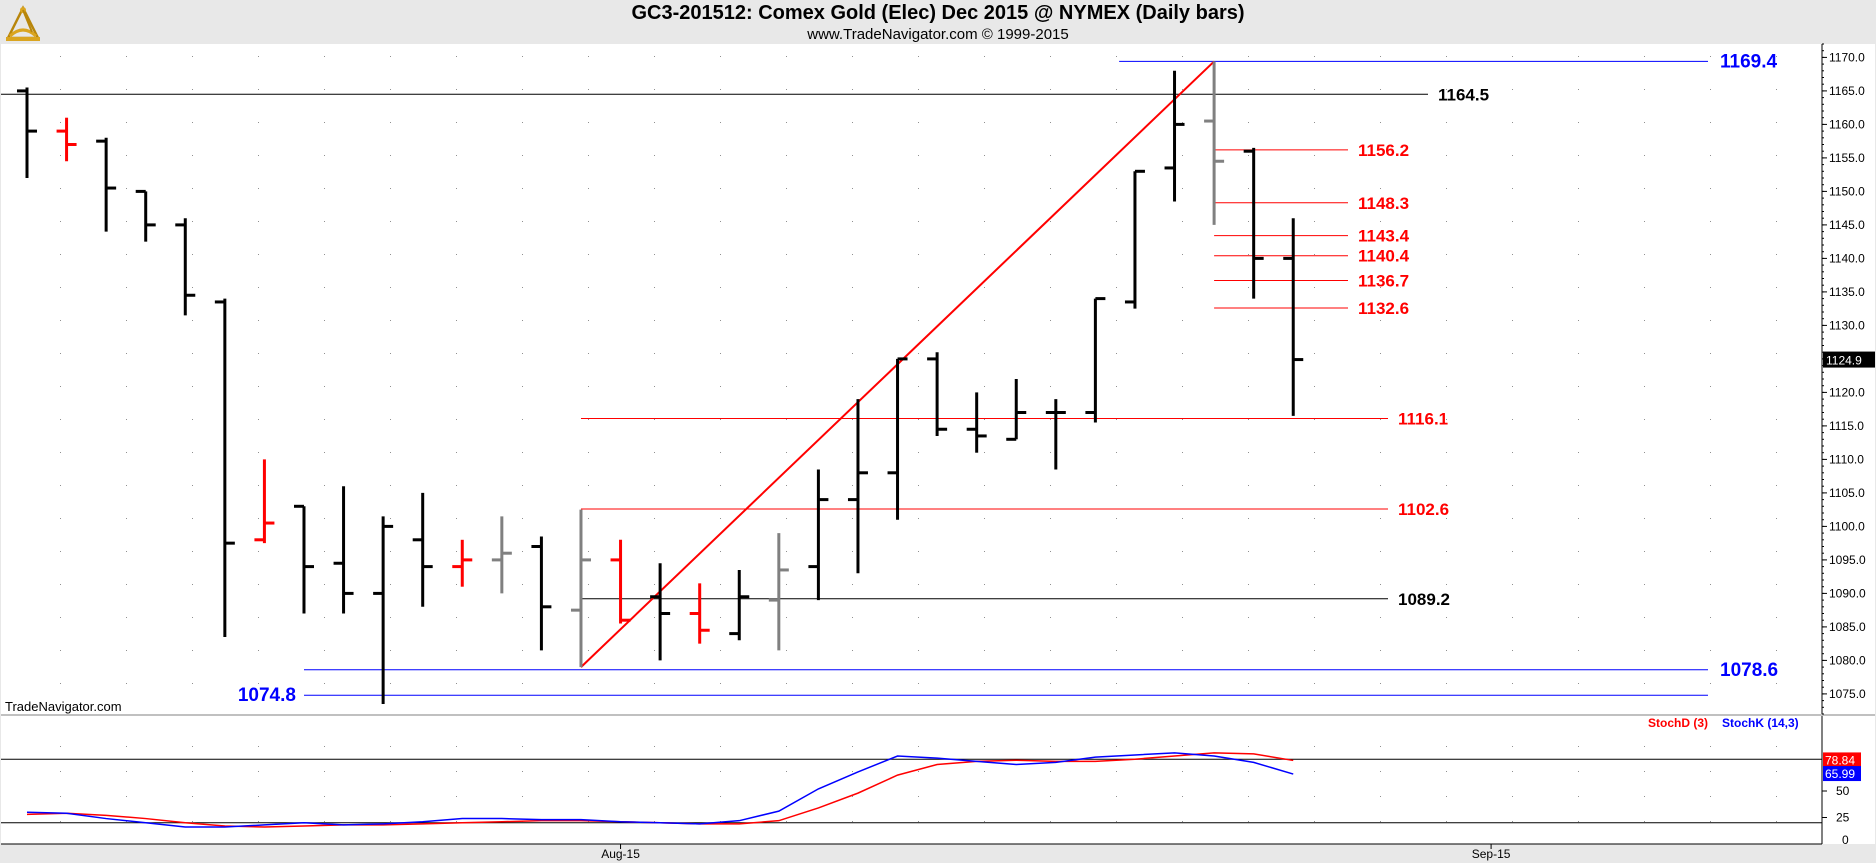 The height and width of the screenshot is (863, 1876). Describe the element at coordinates (1848, 444) in the screenshot. I see `price-axis-panel` at that location.